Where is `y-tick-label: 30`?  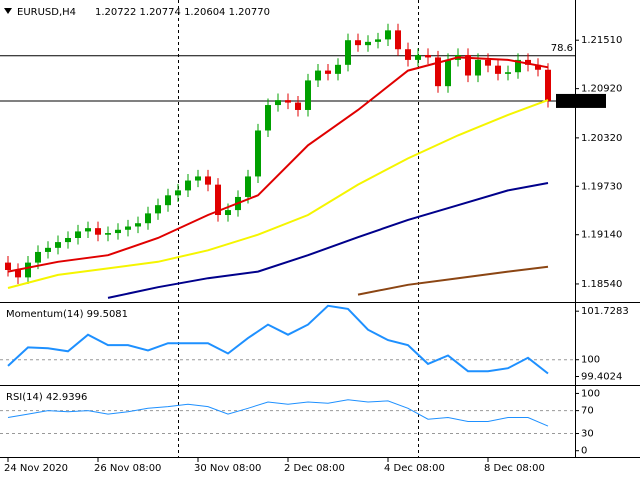
y-tick-label: 30 is located at coordinates (587, 434).